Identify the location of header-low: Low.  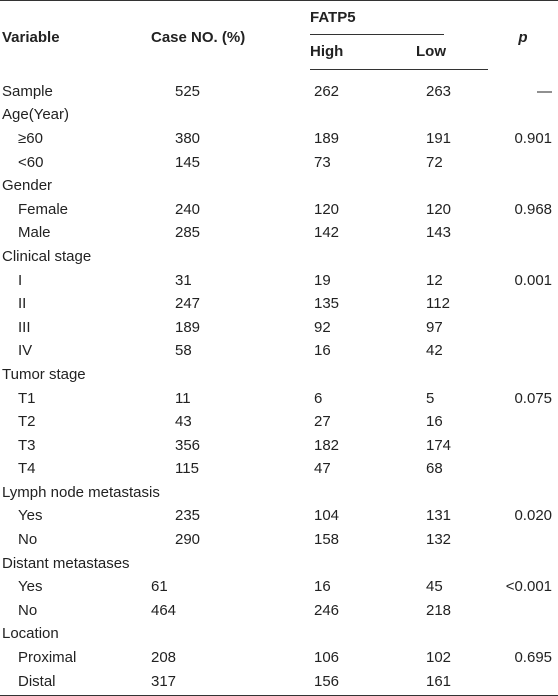
(448, 52).